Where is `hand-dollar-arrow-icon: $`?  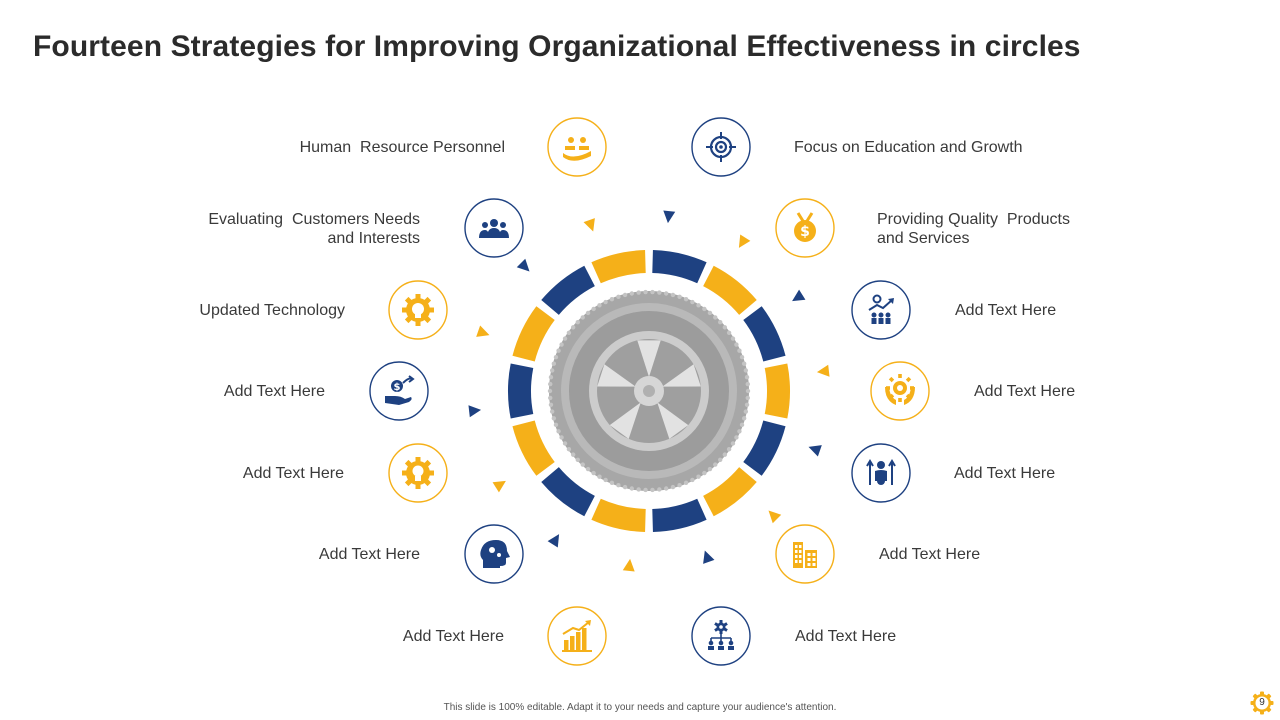 hand-dollar-arrow-icon: $ is located at coordinates (400, 390).